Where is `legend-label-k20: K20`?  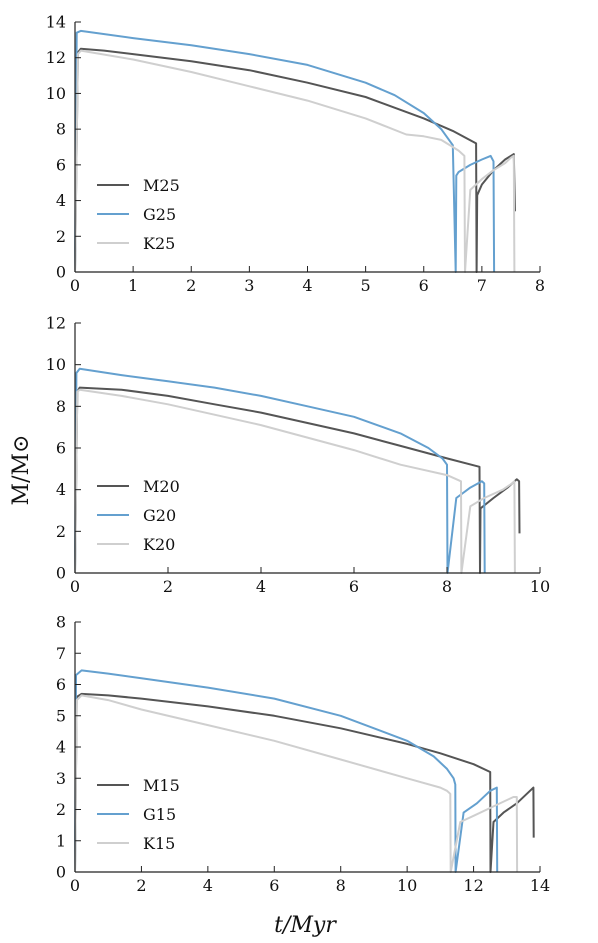
legend-label-k20: K20 is located at coordinates (159, 544).